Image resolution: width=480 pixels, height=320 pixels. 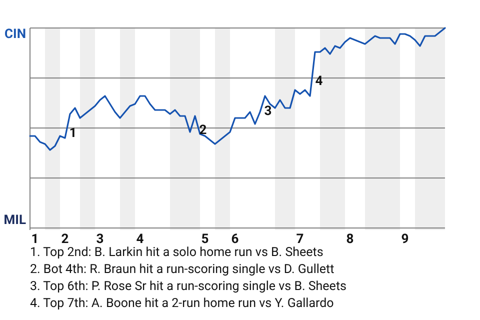 What do you see at coordinates (140, 239) in the screenshot?
I see `x-tick-label: 4` at bounding box center [140, 239].